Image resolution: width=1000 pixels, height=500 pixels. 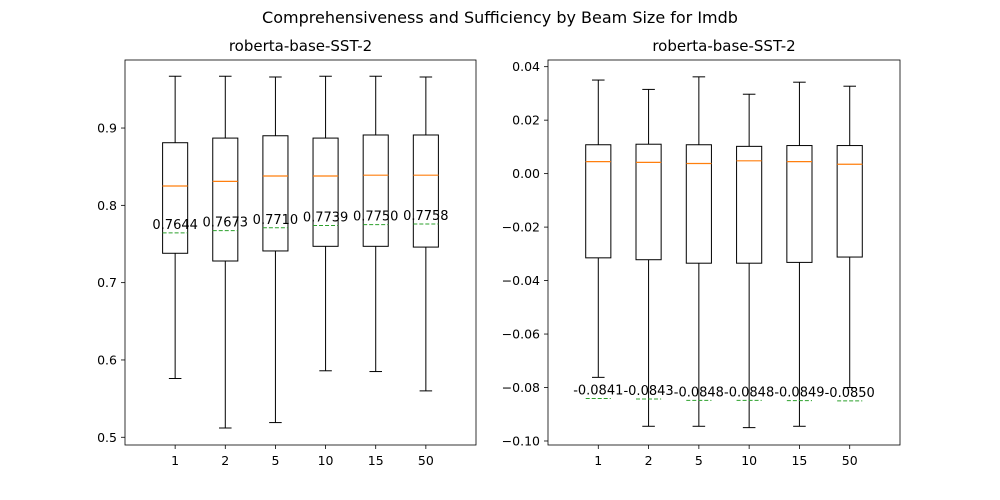 What do you see at coordinates (521, 280) in the screenshot?
I see `y-tick-label: −0.04` at bounding box center [521, 280].